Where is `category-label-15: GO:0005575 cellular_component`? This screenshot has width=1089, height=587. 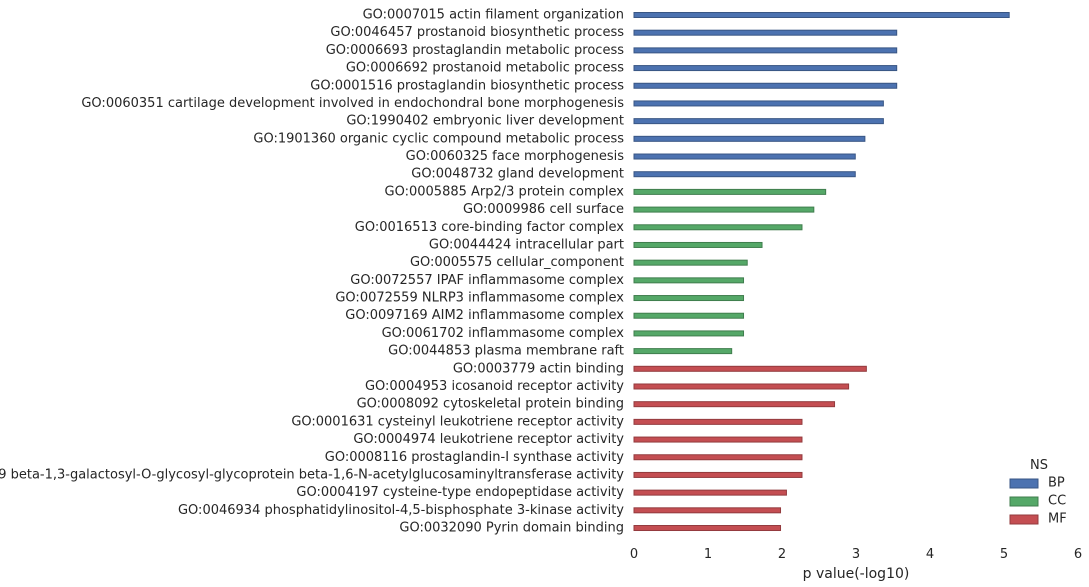
category-label-15: GO:0005575 cellular_component is located at coordinates (517, 262).